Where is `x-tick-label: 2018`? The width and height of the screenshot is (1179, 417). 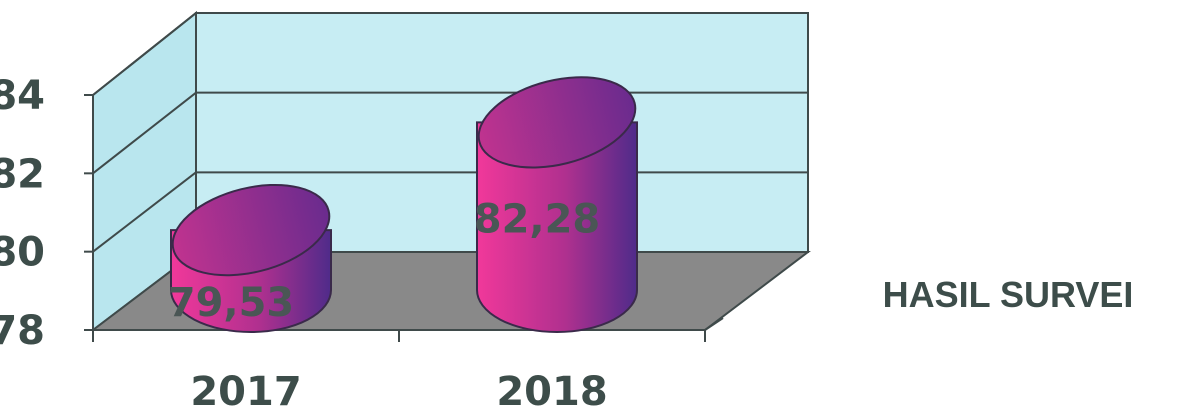 x-tick-label: 2018 is located at coordinates (551, 392).